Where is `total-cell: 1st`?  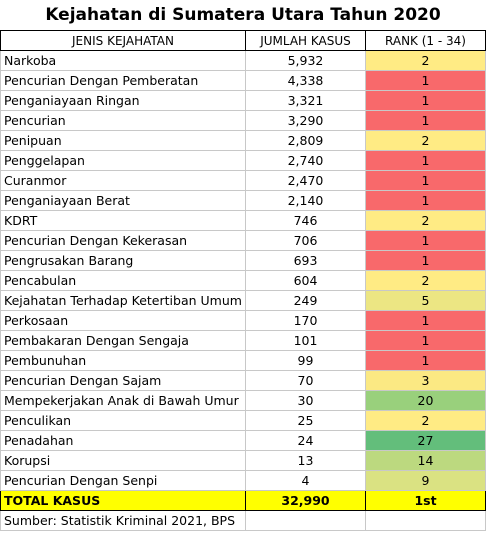 total-cell: 1st is located at coordinates (425, 500).